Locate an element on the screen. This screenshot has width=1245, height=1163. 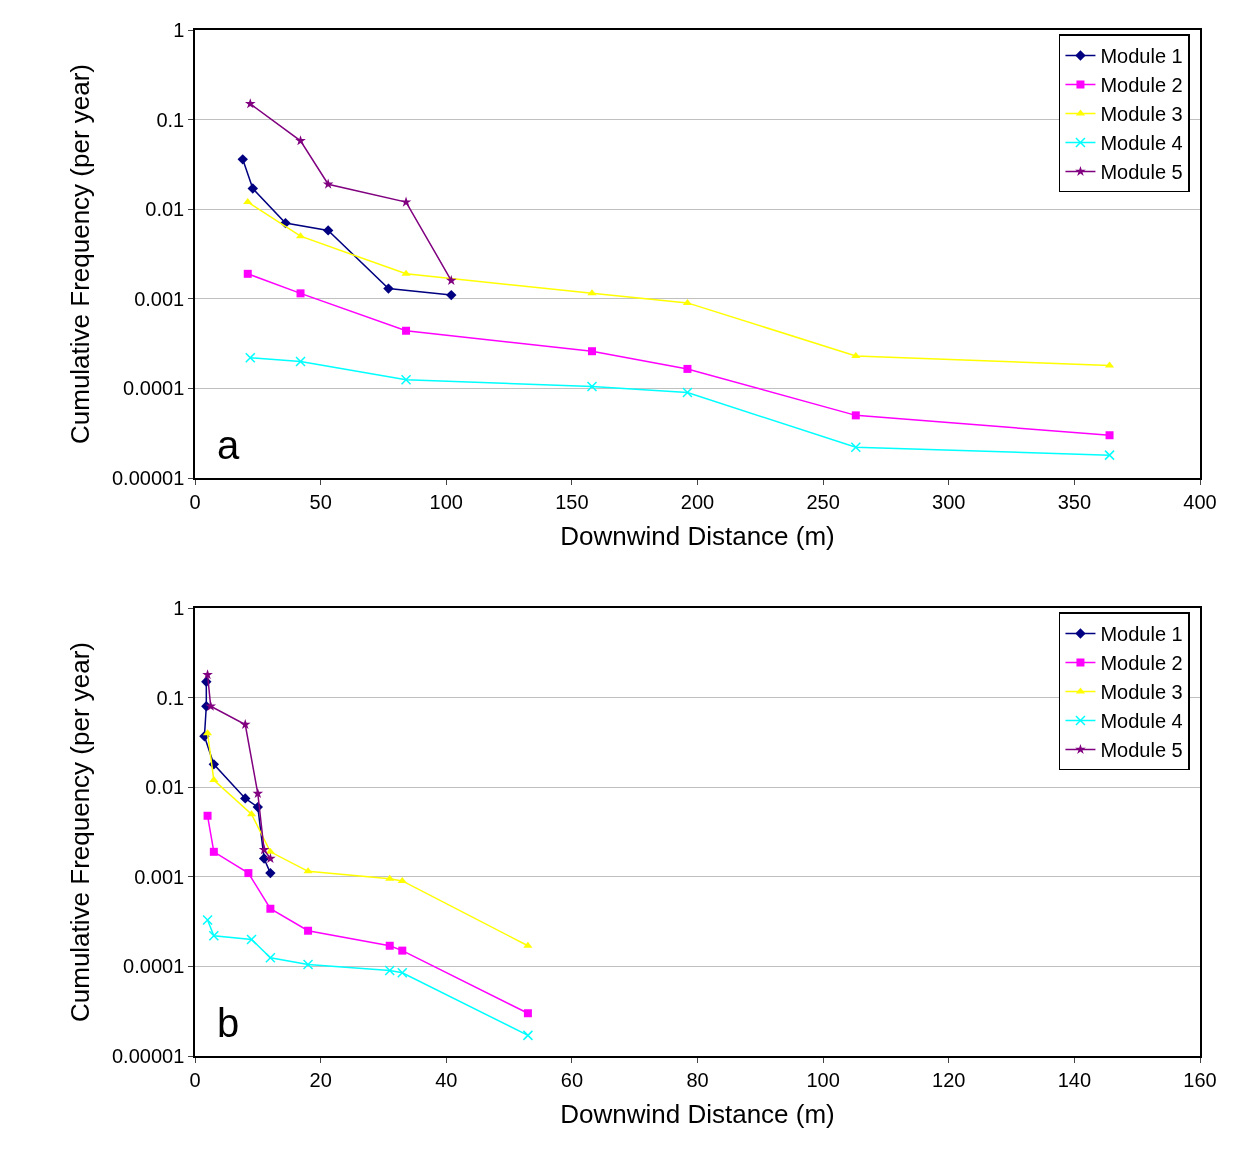
x-tick-label: 80 is located at coordinates (697, 1079).